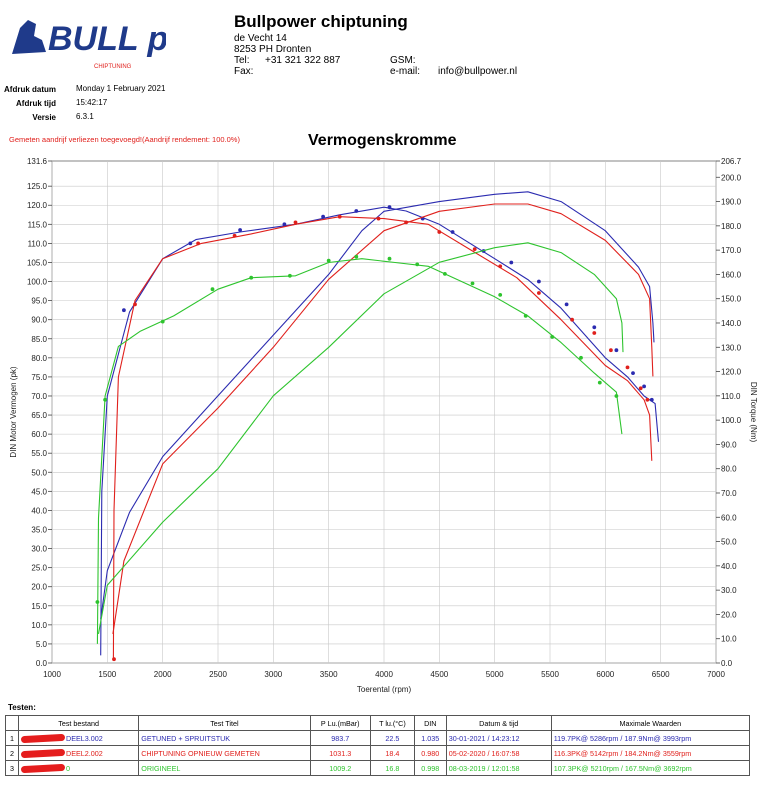 This screenshot has width=768, height=798. What do you see at coordinates (44, 117) in the screenshot?
I see `version-label: Versie` at bounding box center [44, 117].